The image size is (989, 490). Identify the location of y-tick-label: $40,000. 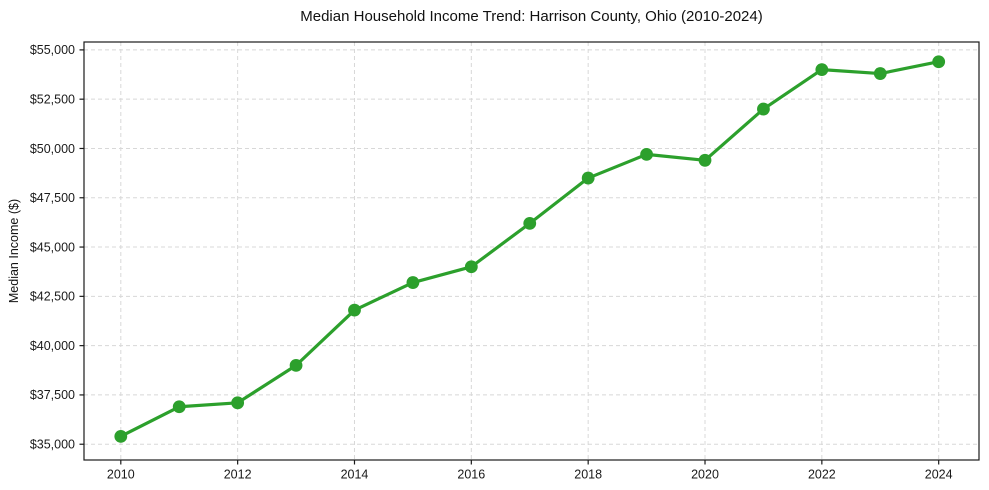
(52, 346).